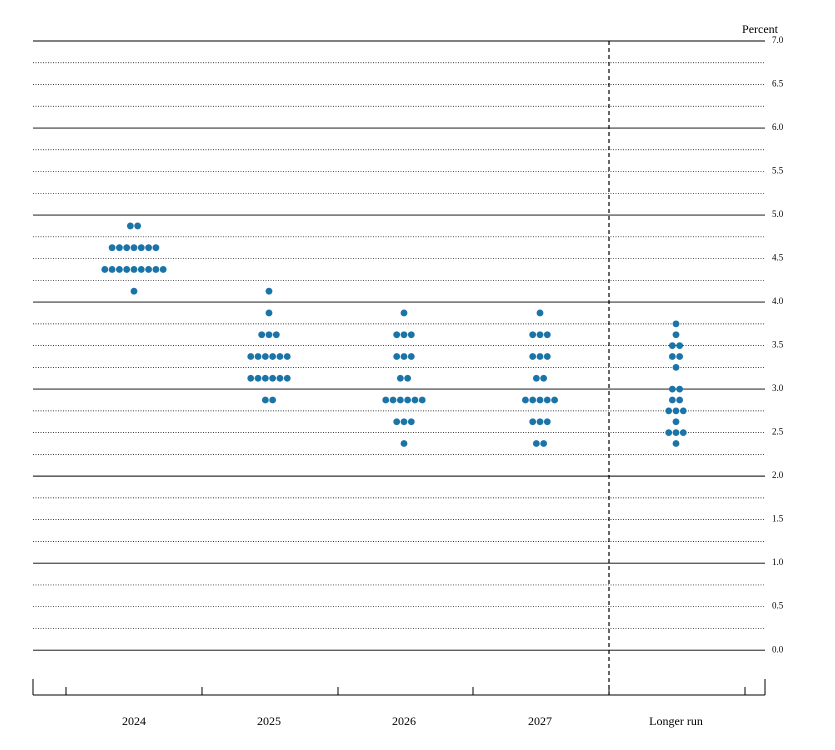 Image resolution: width=835 pixels, height=750 pixels. Describe the element at coordinates (540, 721) in the screenshot. I see `x-tick-label: 2027` at that location.